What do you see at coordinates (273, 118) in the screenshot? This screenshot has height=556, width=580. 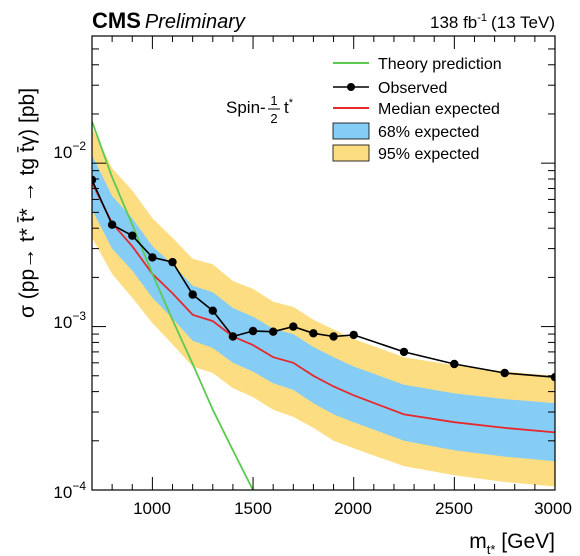 I see `signal-frac-den: 2` at bounding box center [273, 118].